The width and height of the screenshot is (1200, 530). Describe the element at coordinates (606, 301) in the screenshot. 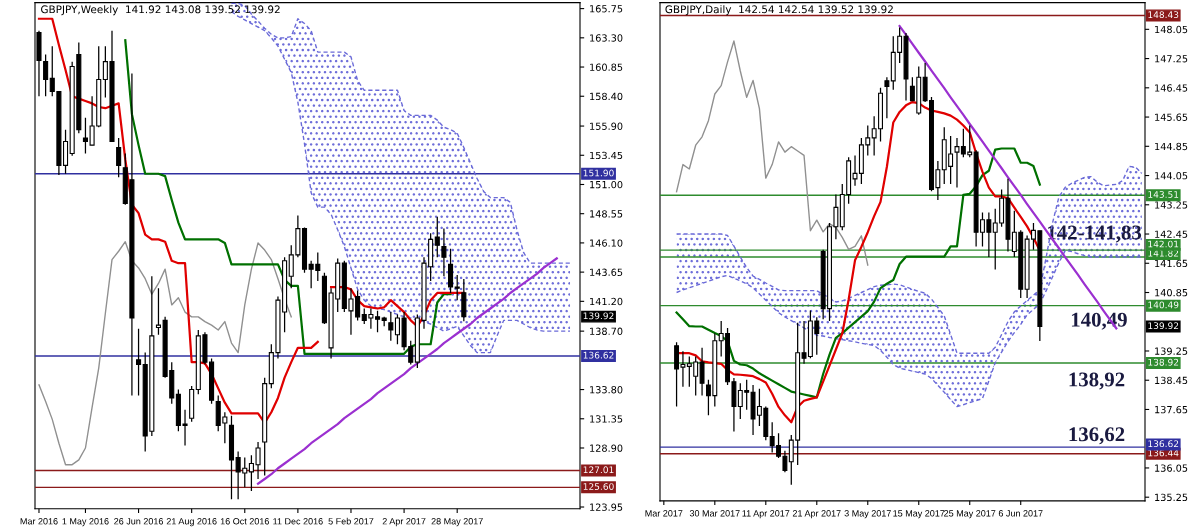

I see `y-tick-label: 141.20` at that location.